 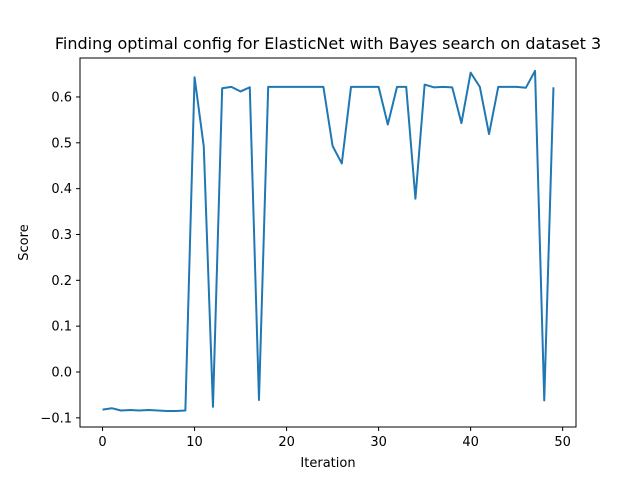 I want to click on y-tick-label: 0.2, so click(x=61, y=281).